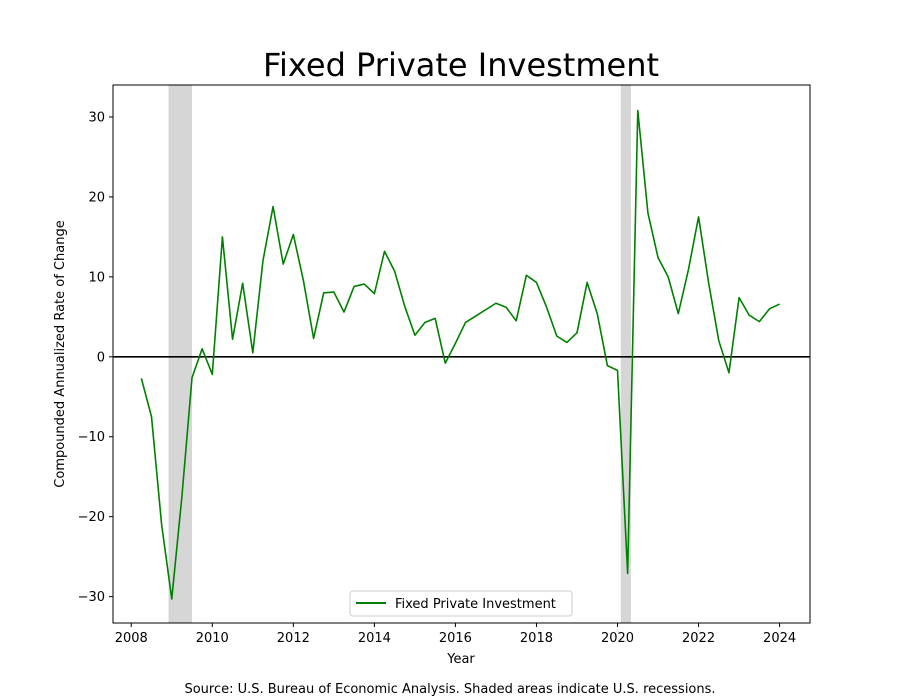 Image resolution: width=900 pixels, height=700 pixels. Describe the element at coordinates (698, 638) in the screenshot. I see `x-tick-label: 2022` at that location.